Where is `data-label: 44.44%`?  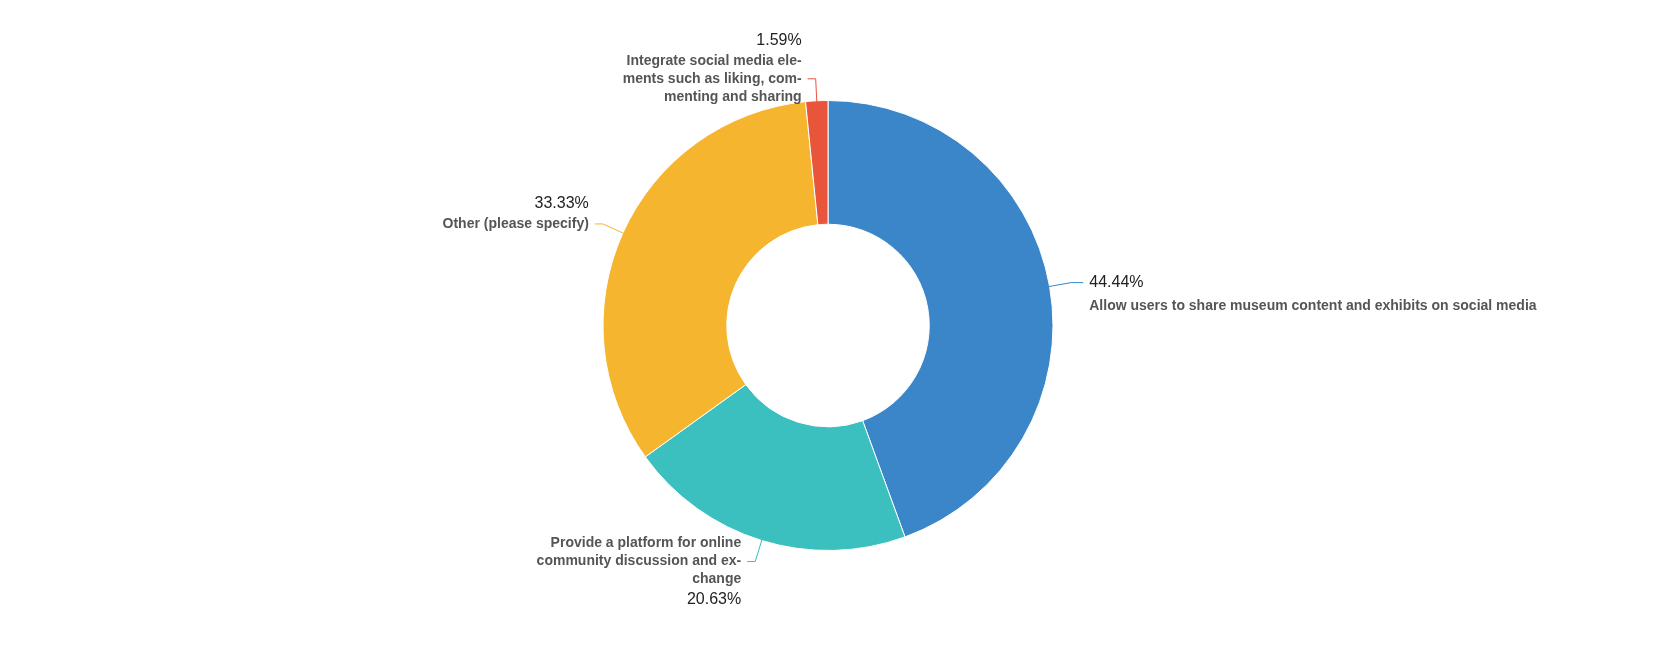
data-label: 44.44% is located at coordinates (1116, 282).